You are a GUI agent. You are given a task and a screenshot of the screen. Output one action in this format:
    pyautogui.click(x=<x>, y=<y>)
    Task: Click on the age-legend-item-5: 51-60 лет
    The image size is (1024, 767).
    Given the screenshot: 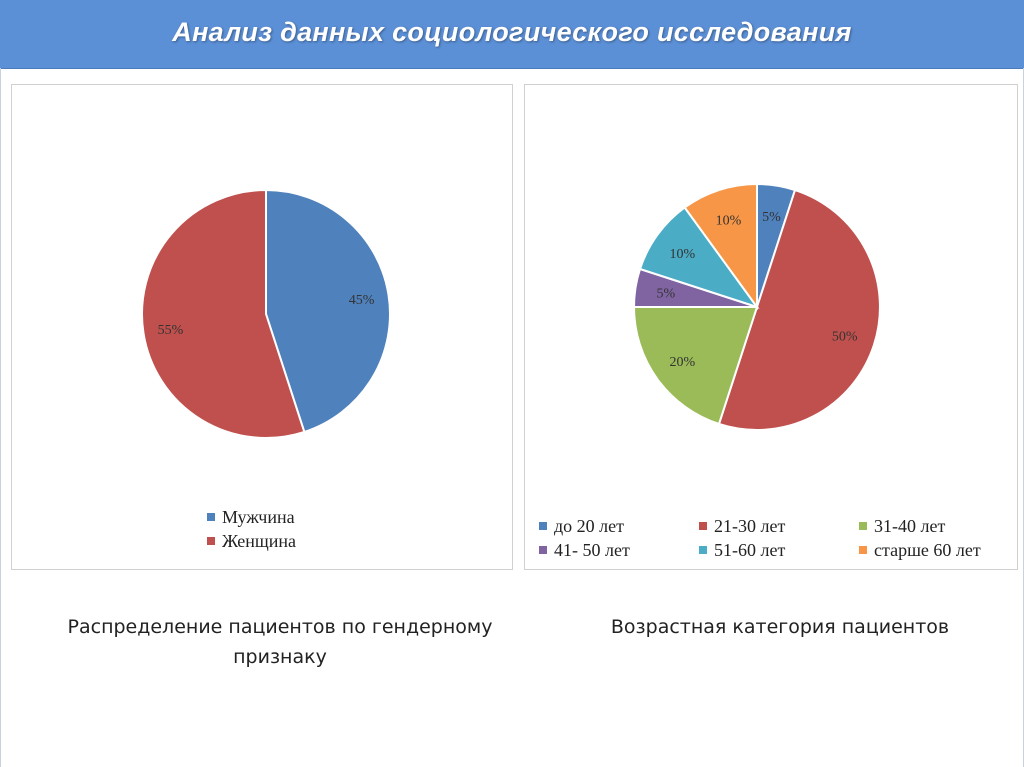 What is the action you would take?
    pyautogui.click(x=779, y=550)
    